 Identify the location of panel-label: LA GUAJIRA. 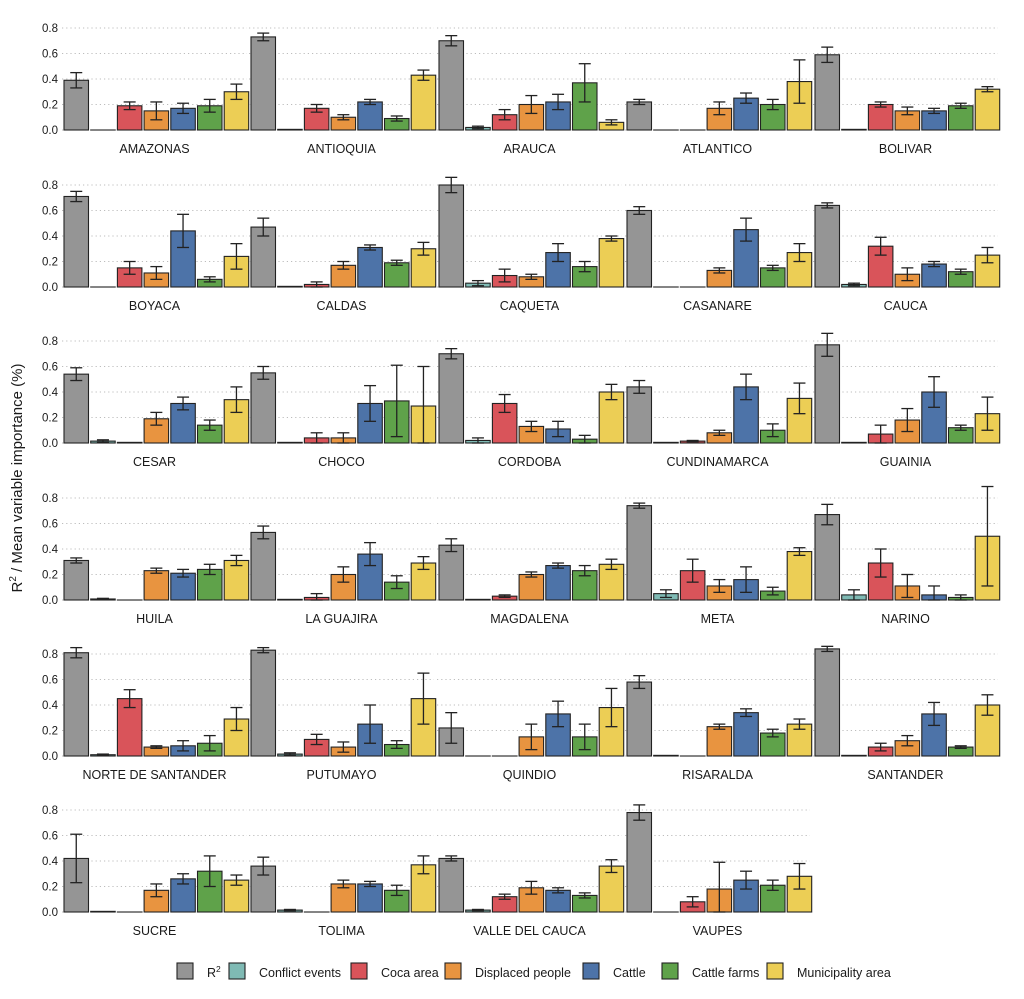
(341, 619).